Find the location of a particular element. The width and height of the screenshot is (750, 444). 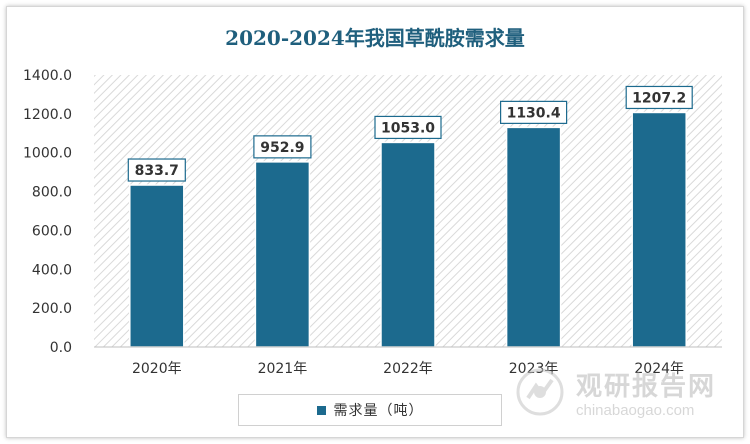

y-tick-label: 0.0 is located at coordinates (61, 348).